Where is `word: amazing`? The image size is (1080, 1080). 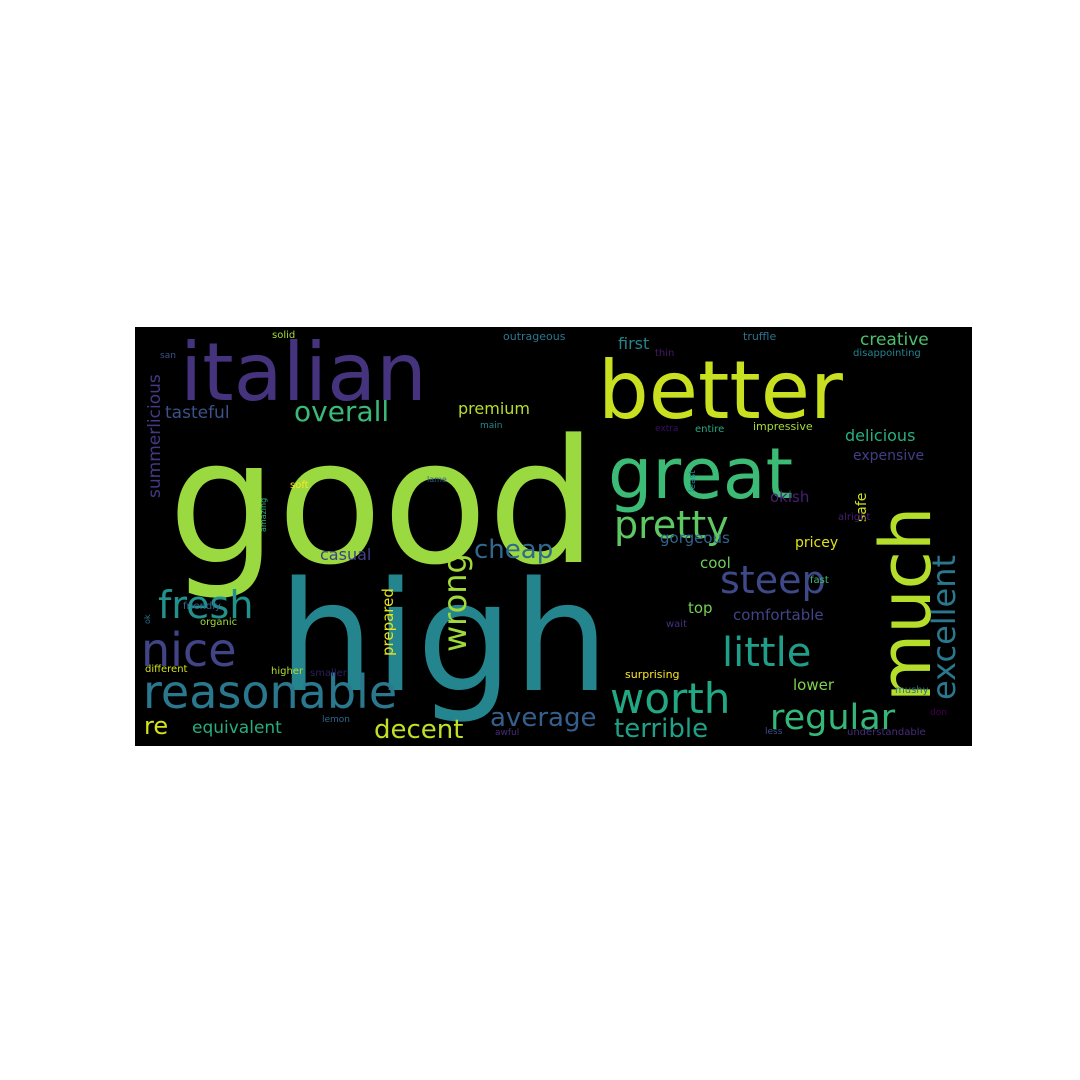
word: amazing is located at coordinates (263, 515).